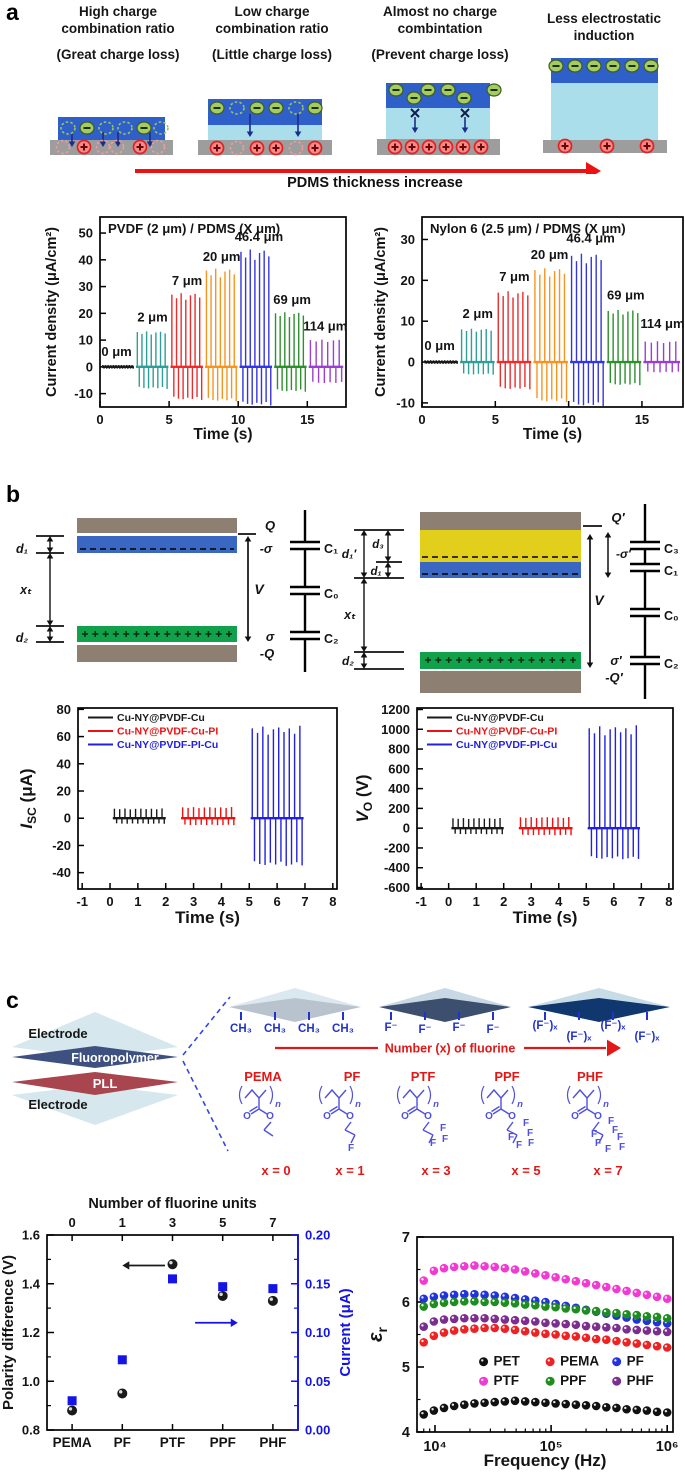 Image resolution: width=685 pixels, height=1474 pixels. Describe the element at coordinates (640, 1380) in the screenshot. I see `legend-entry: PHF` at that location.